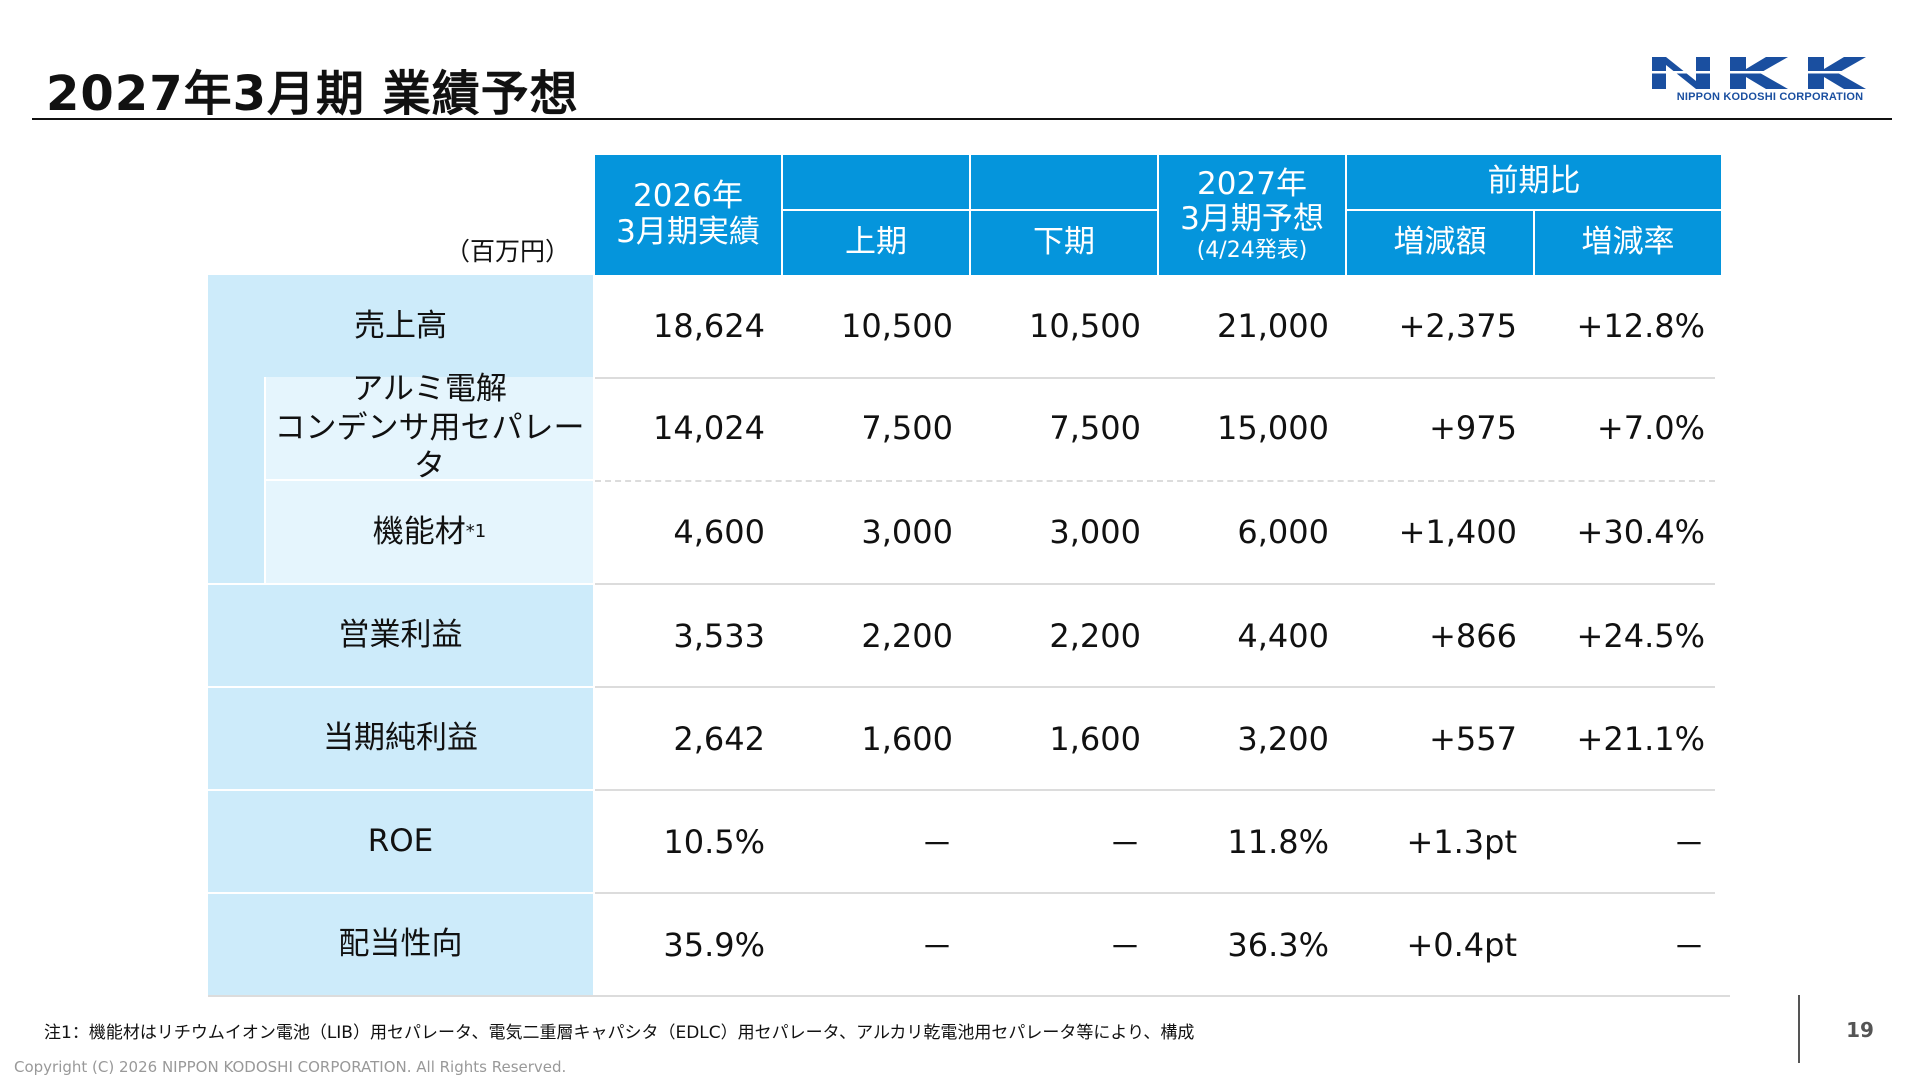  I want to click on row-label-aluminum-line1: アルミ電解, so click(429, 388).